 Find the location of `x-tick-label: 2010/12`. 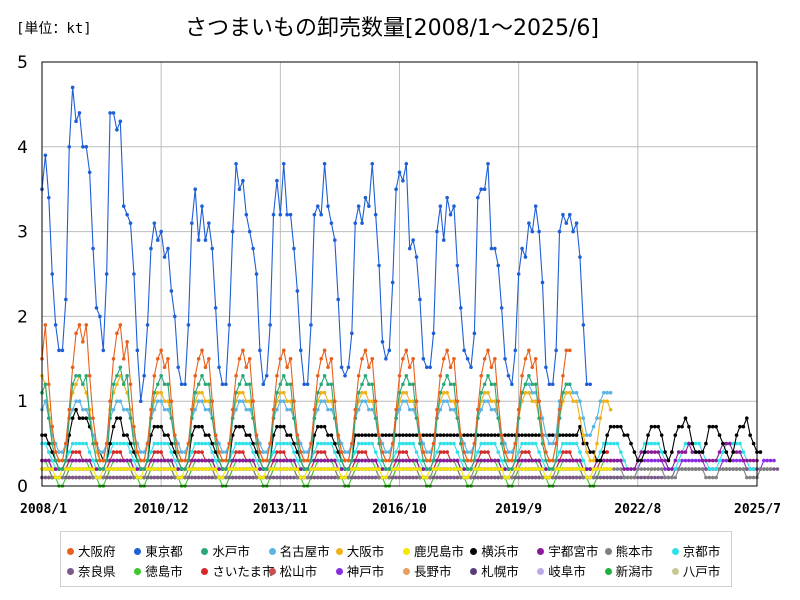

x-tick-label: 2010/12 is located at coordinates (161, 509).